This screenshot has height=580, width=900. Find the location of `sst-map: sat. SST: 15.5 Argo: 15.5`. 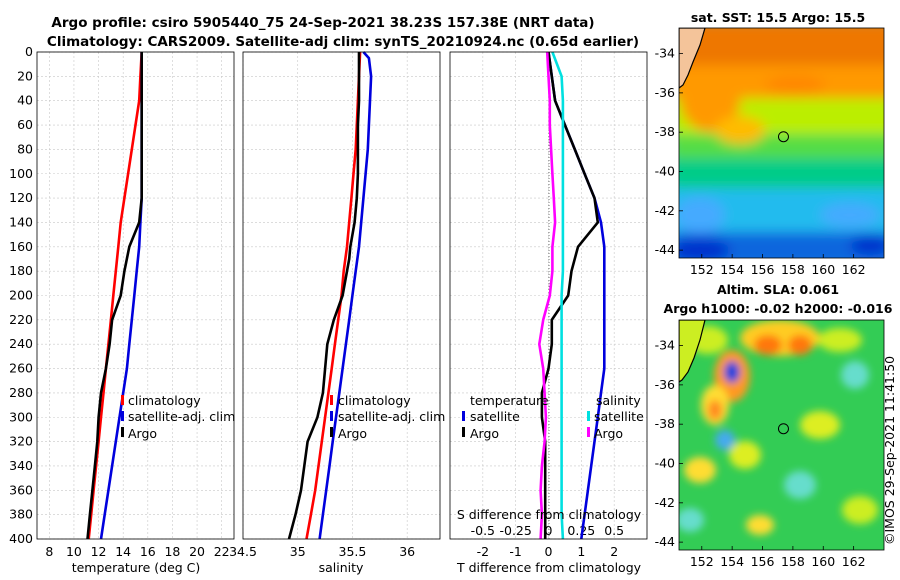

sst-map: sat. SST: 15.5 Argo: 15.5 is located at coordinates (770, 143).